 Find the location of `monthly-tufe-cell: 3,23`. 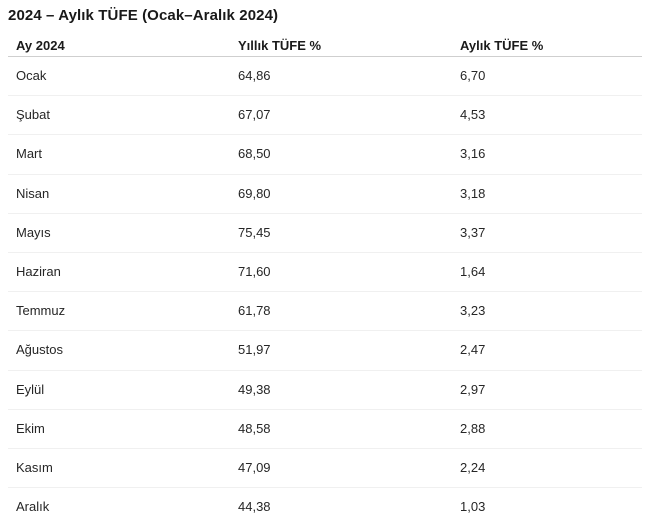

monthly-tufe-cell: 3,23 is located at coordinates (547, 311).